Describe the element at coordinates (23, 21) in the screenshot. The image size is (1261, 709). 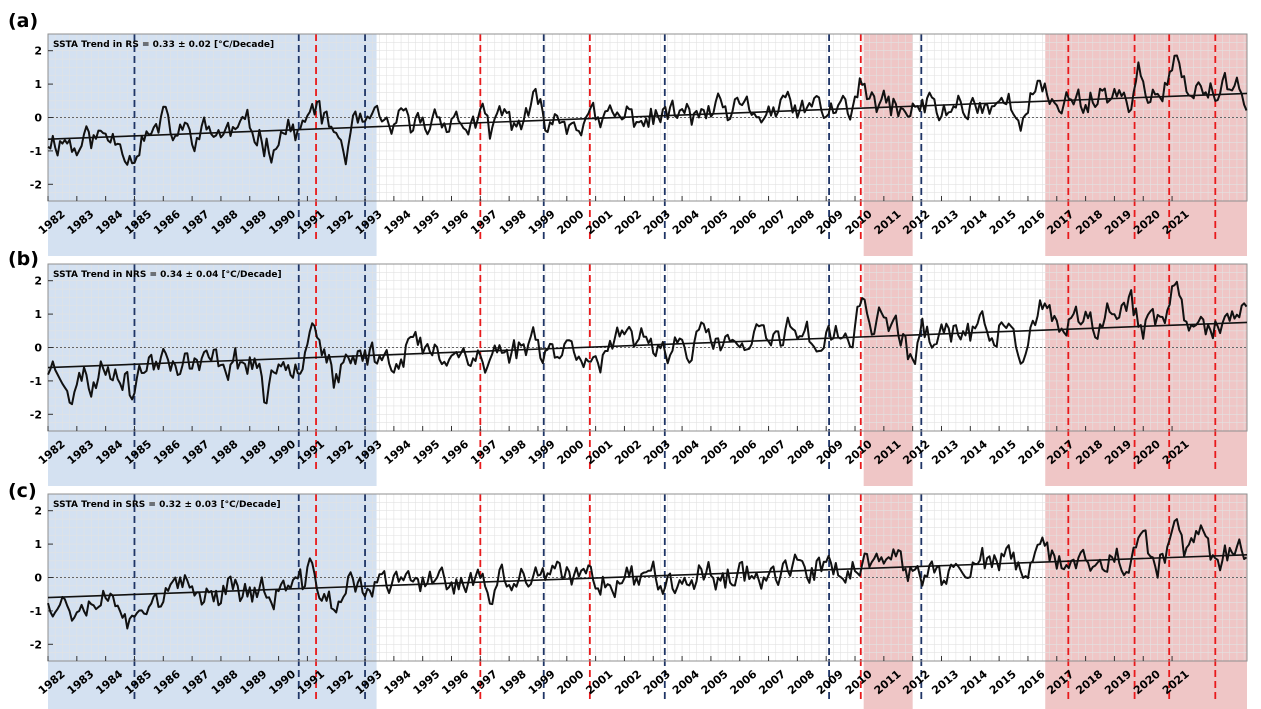
I see `panel-label: (a)` at that location.